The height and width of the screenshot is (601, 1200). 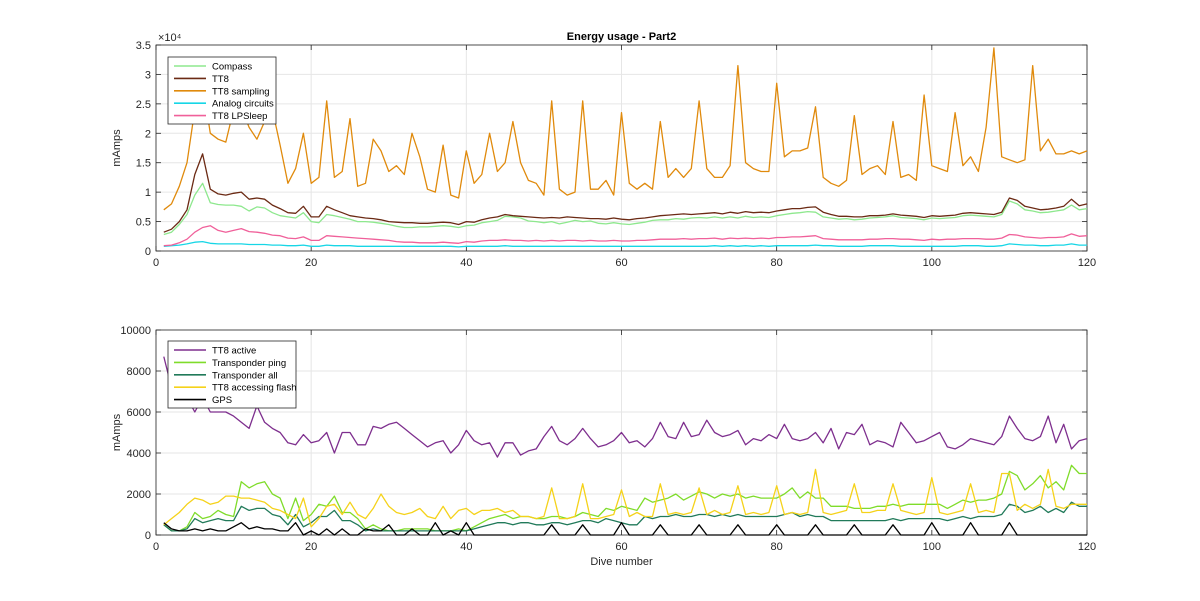 What do you see at coordinates (139, 454) in the screenshot?
I see `y-tick-label: 4000` at bounding box center [139, 454].